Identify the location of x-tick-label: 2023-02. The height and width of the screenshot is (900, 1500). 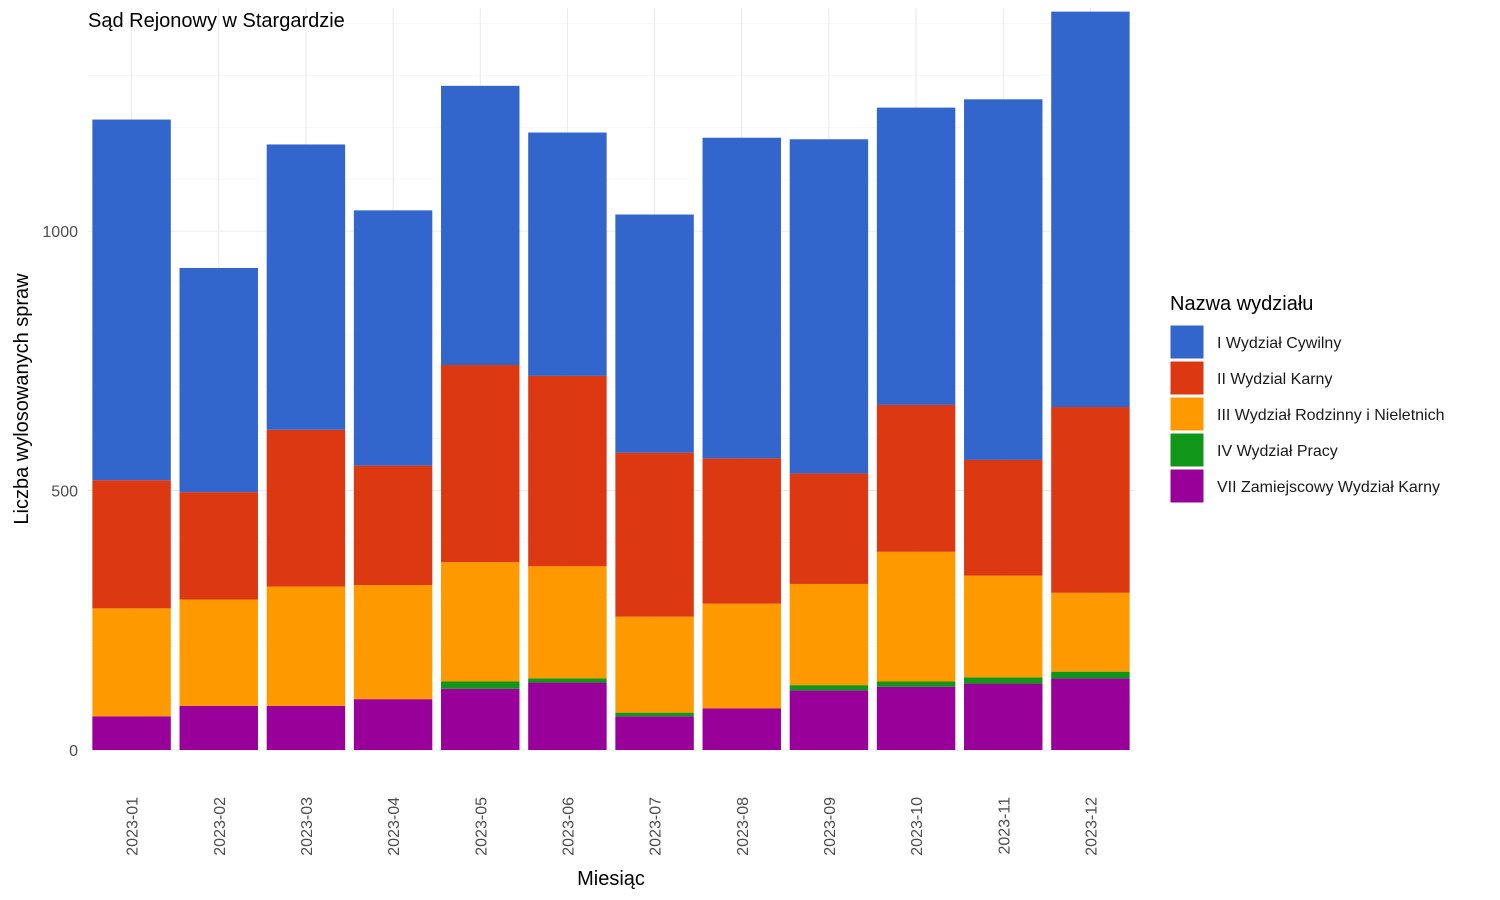
(220, 826).